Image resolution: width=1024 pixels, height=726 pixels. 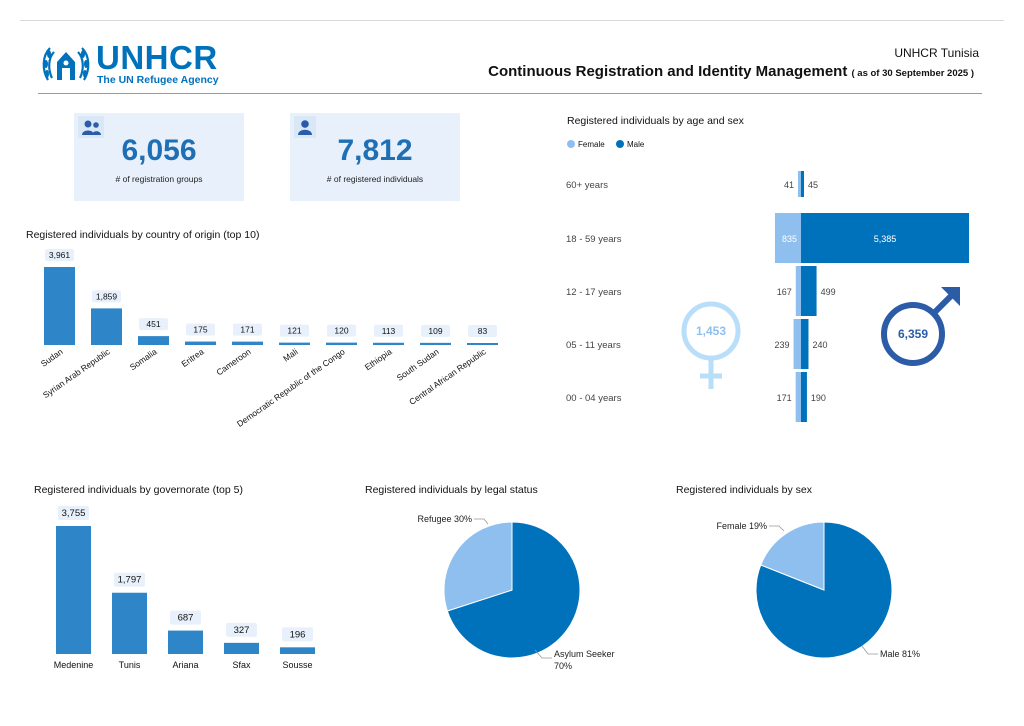 What do you see at coordinates (744, 490) in the screenshot?
I see `sex-chart-title: Registered individuals by sex` at bounding box center [744, 490].